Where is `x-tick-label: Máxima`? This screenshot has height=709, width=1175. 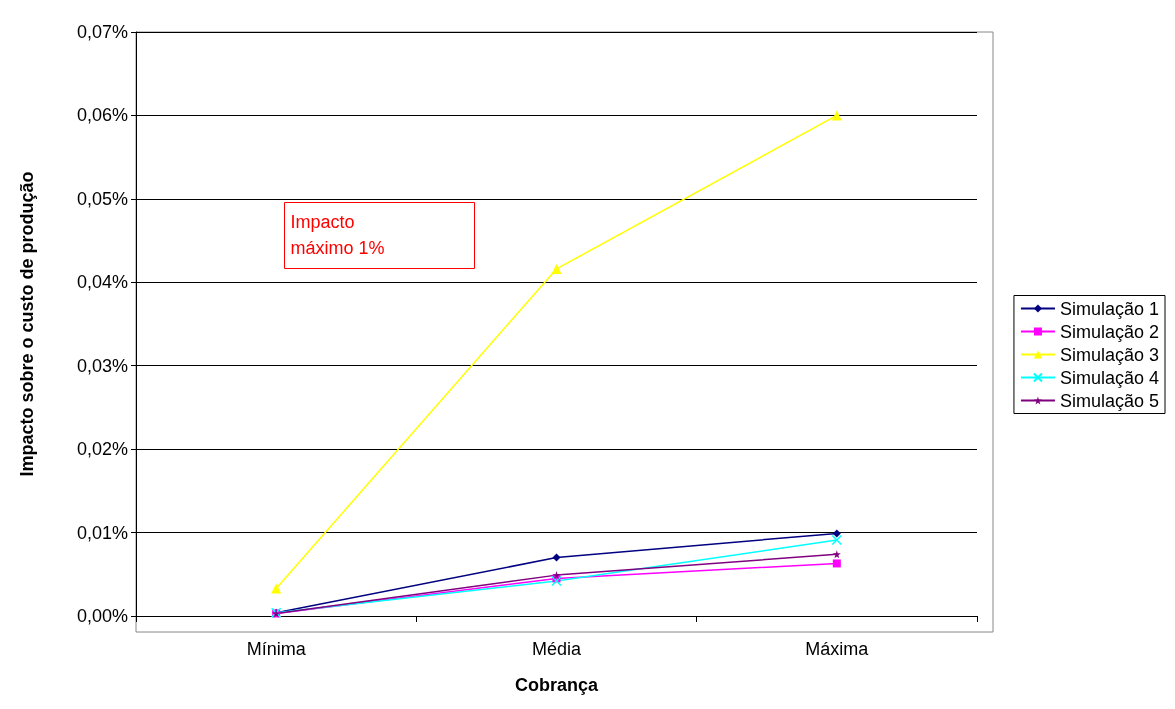
x-tick-label: Máxima is located at coordinates (837, 649).